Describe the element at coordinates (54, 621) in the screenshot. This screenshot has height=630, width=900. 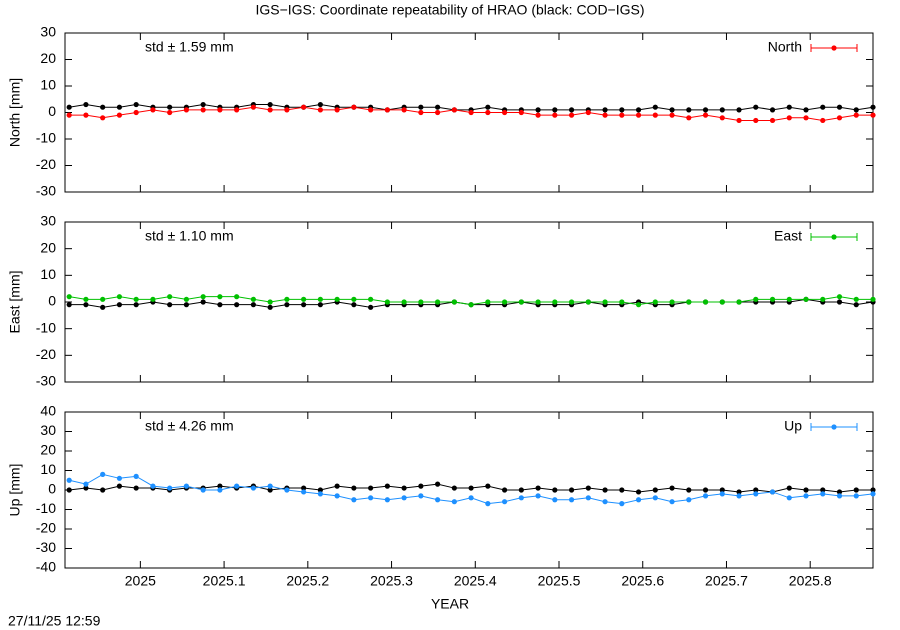
I see `timestamp: 27/11/25 12:59` at that location.